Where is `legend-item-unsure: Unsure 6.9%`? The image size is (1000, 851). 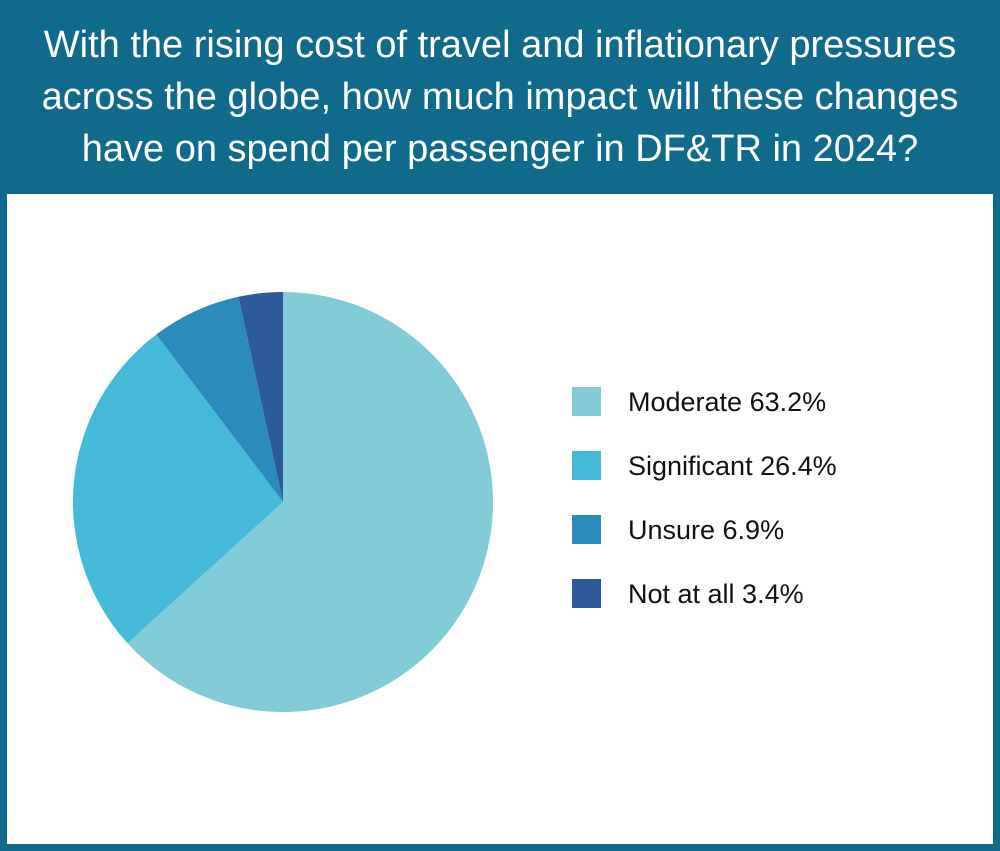
legend-item-unsure: Unsure 6.9% is located at coordinates (772, 540).